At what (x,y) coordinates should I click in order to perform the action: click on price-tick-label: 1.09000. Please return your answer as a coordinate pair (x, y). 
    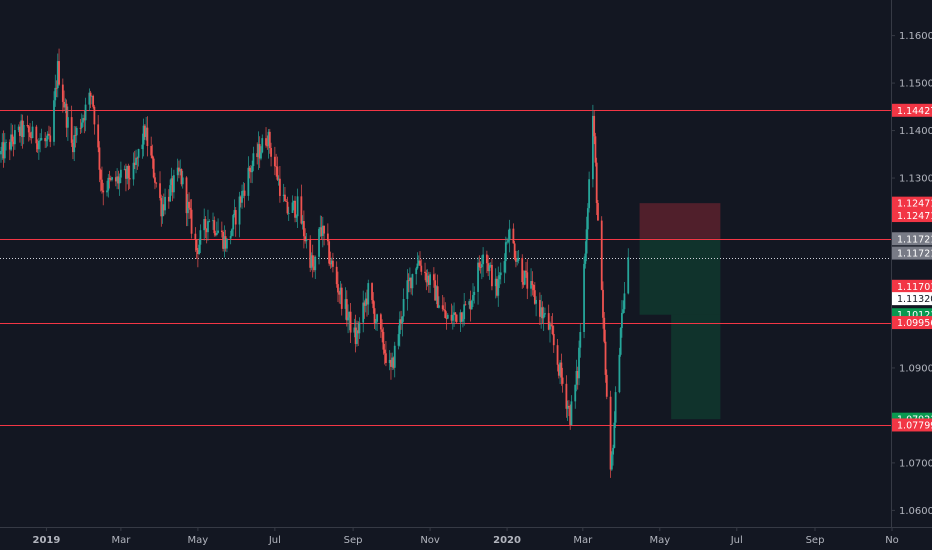
    Looking at the image, I should click on (915, 368).